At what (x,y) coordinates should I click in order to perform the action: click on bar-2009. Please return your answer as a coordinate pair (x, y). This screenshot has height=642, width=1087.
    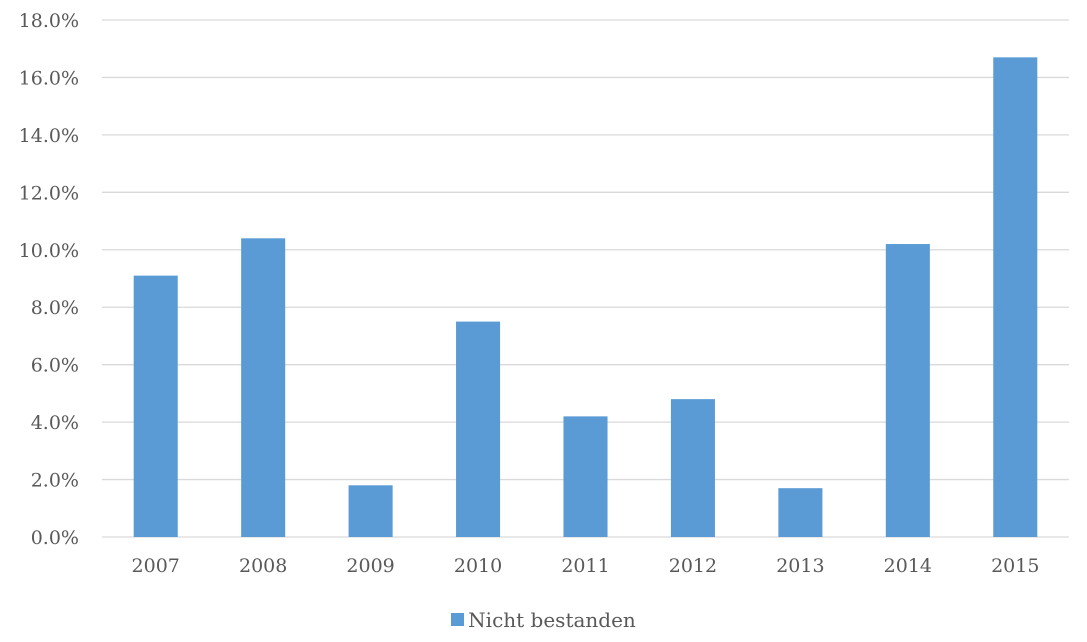
    Looking at the image, I should click on (370, 511).